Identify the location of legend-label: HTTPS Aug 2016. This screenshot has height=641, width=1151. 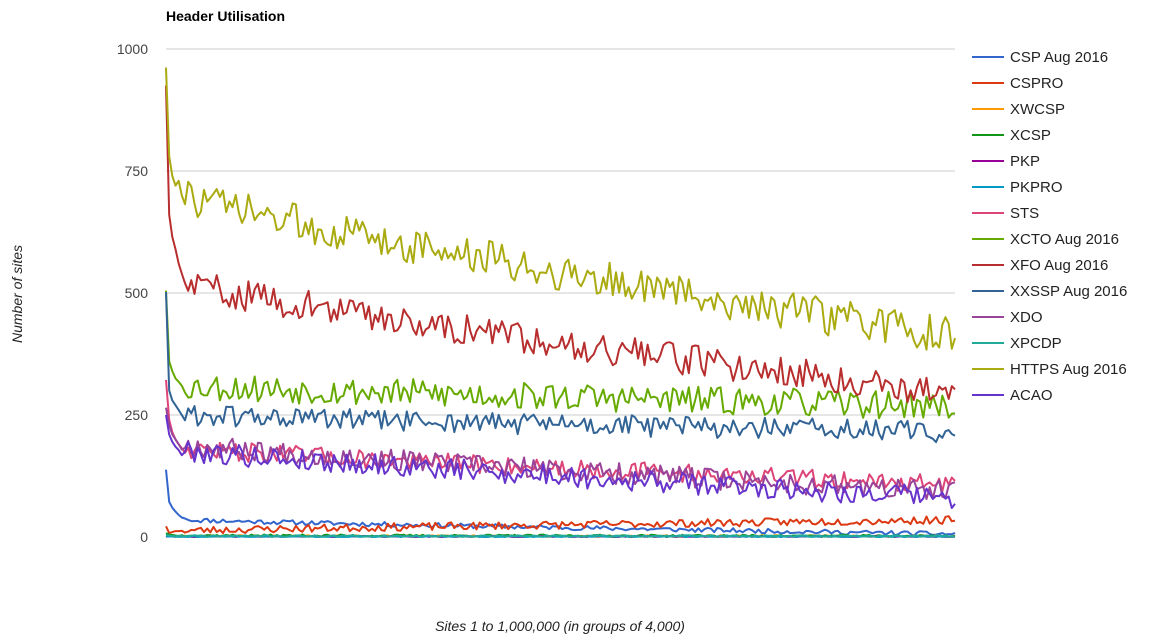
(1068, 369).